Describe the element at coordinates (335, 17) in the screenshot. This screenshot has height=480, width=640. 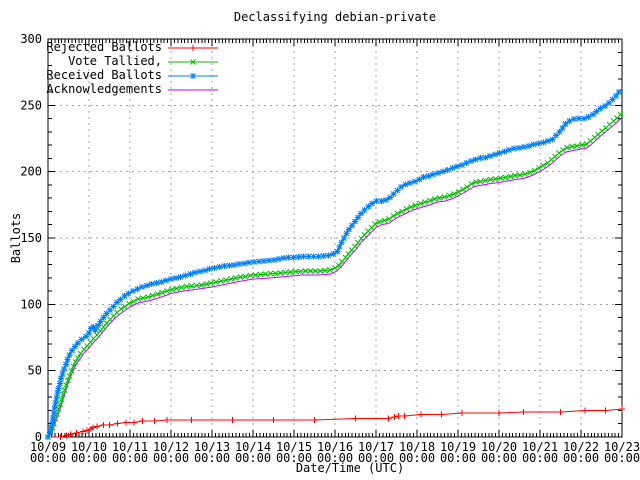
I see `chart-title: Declassifying debian-private` at that location.